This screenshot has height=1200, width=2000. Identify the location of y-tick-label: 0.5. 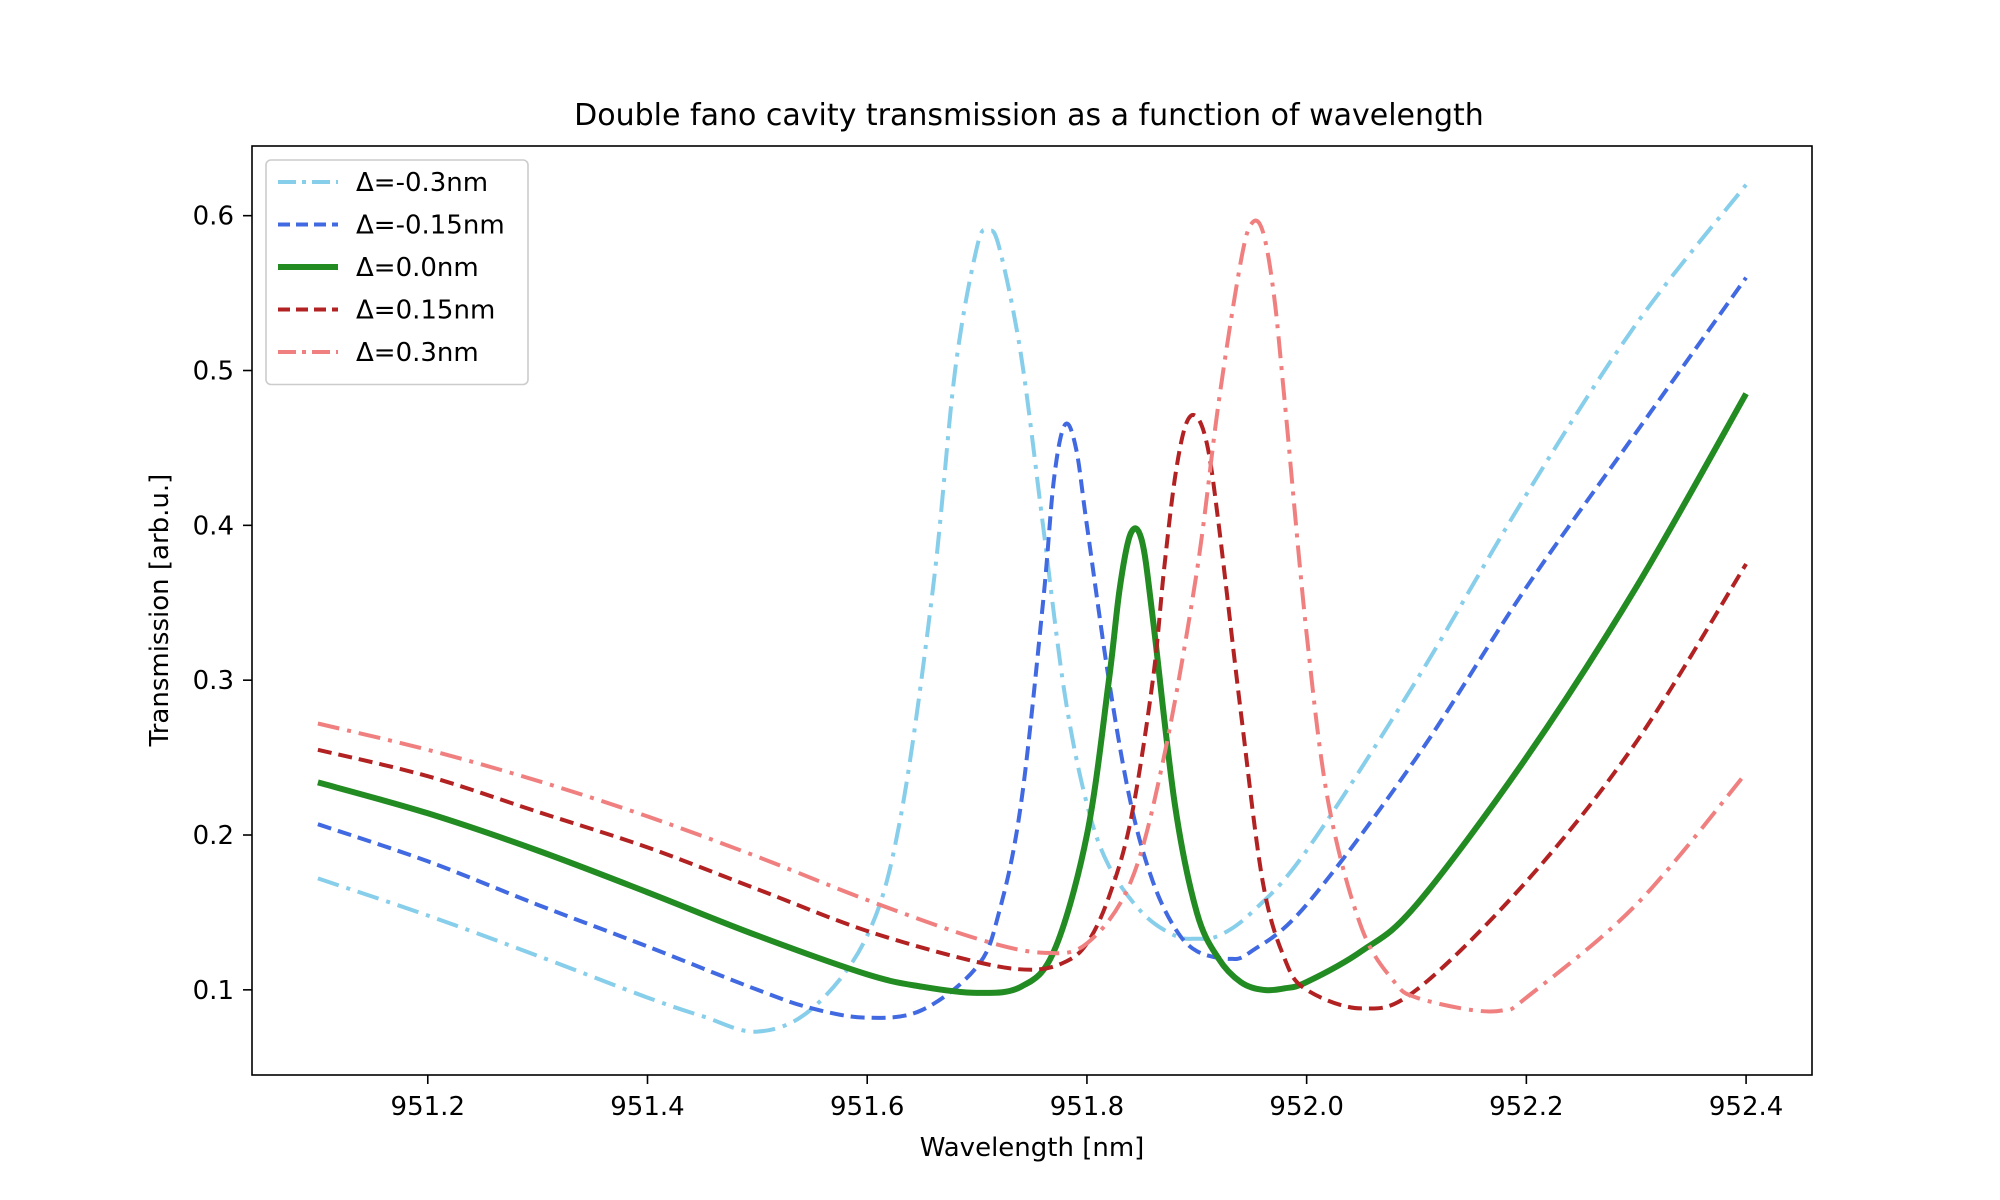
(213, 372).